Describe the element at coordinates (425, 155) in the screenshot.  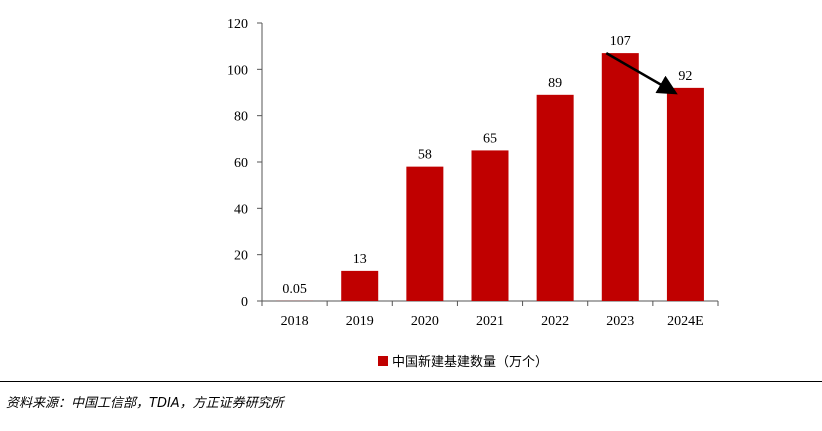
I see `data-label: 58` at that location.